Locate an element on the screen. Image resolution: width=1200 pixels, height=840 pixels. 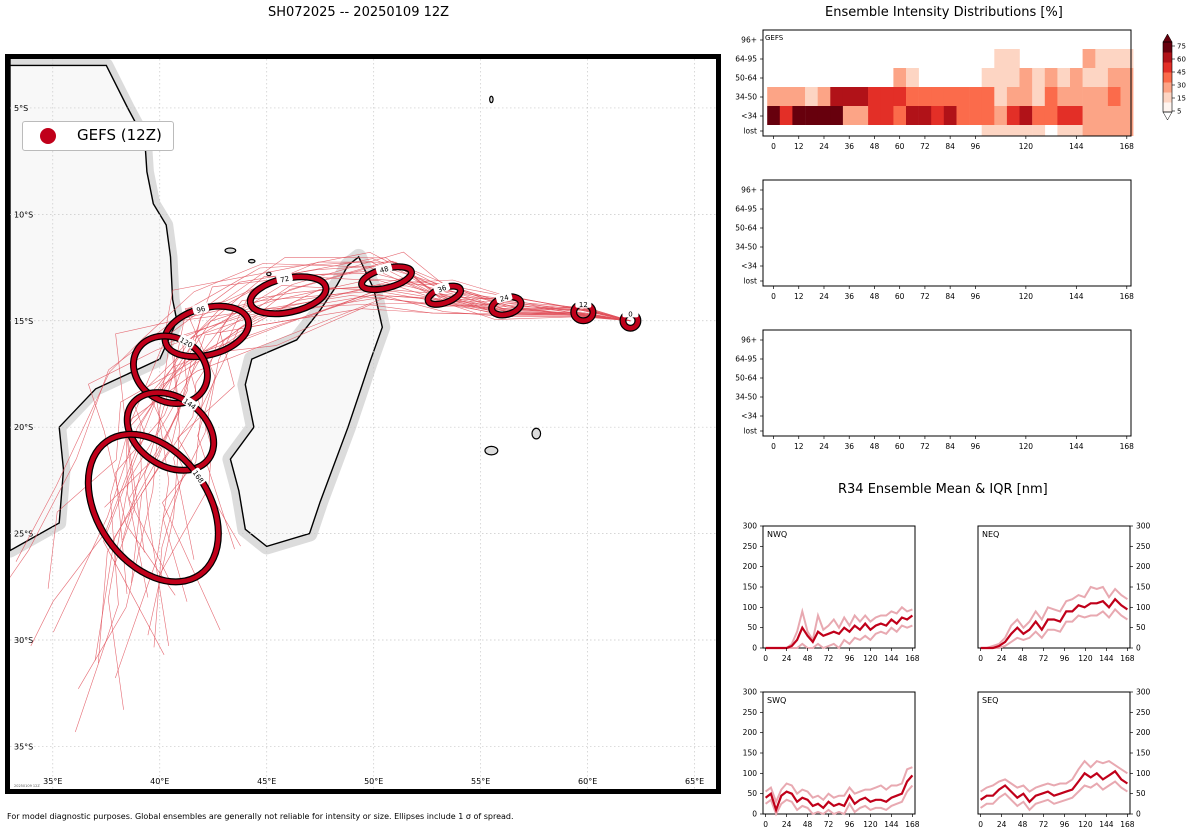
heatmap-x-label: 144 is located at coordinates (1076, 296).